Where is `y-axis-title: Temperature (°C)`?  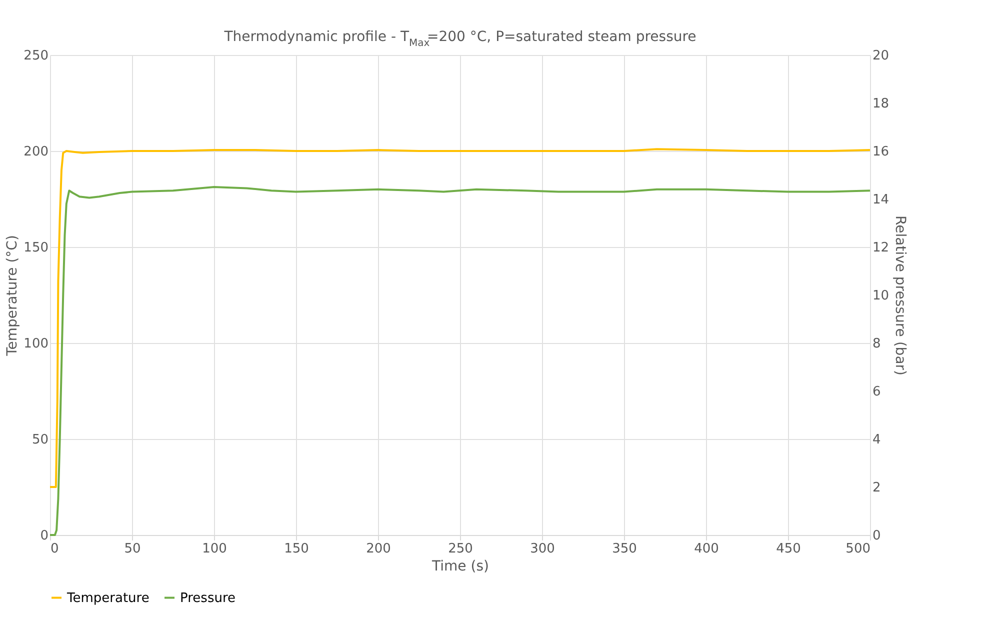 y-axis-title: Temperature (°C) is located at coordinates (12, 296).